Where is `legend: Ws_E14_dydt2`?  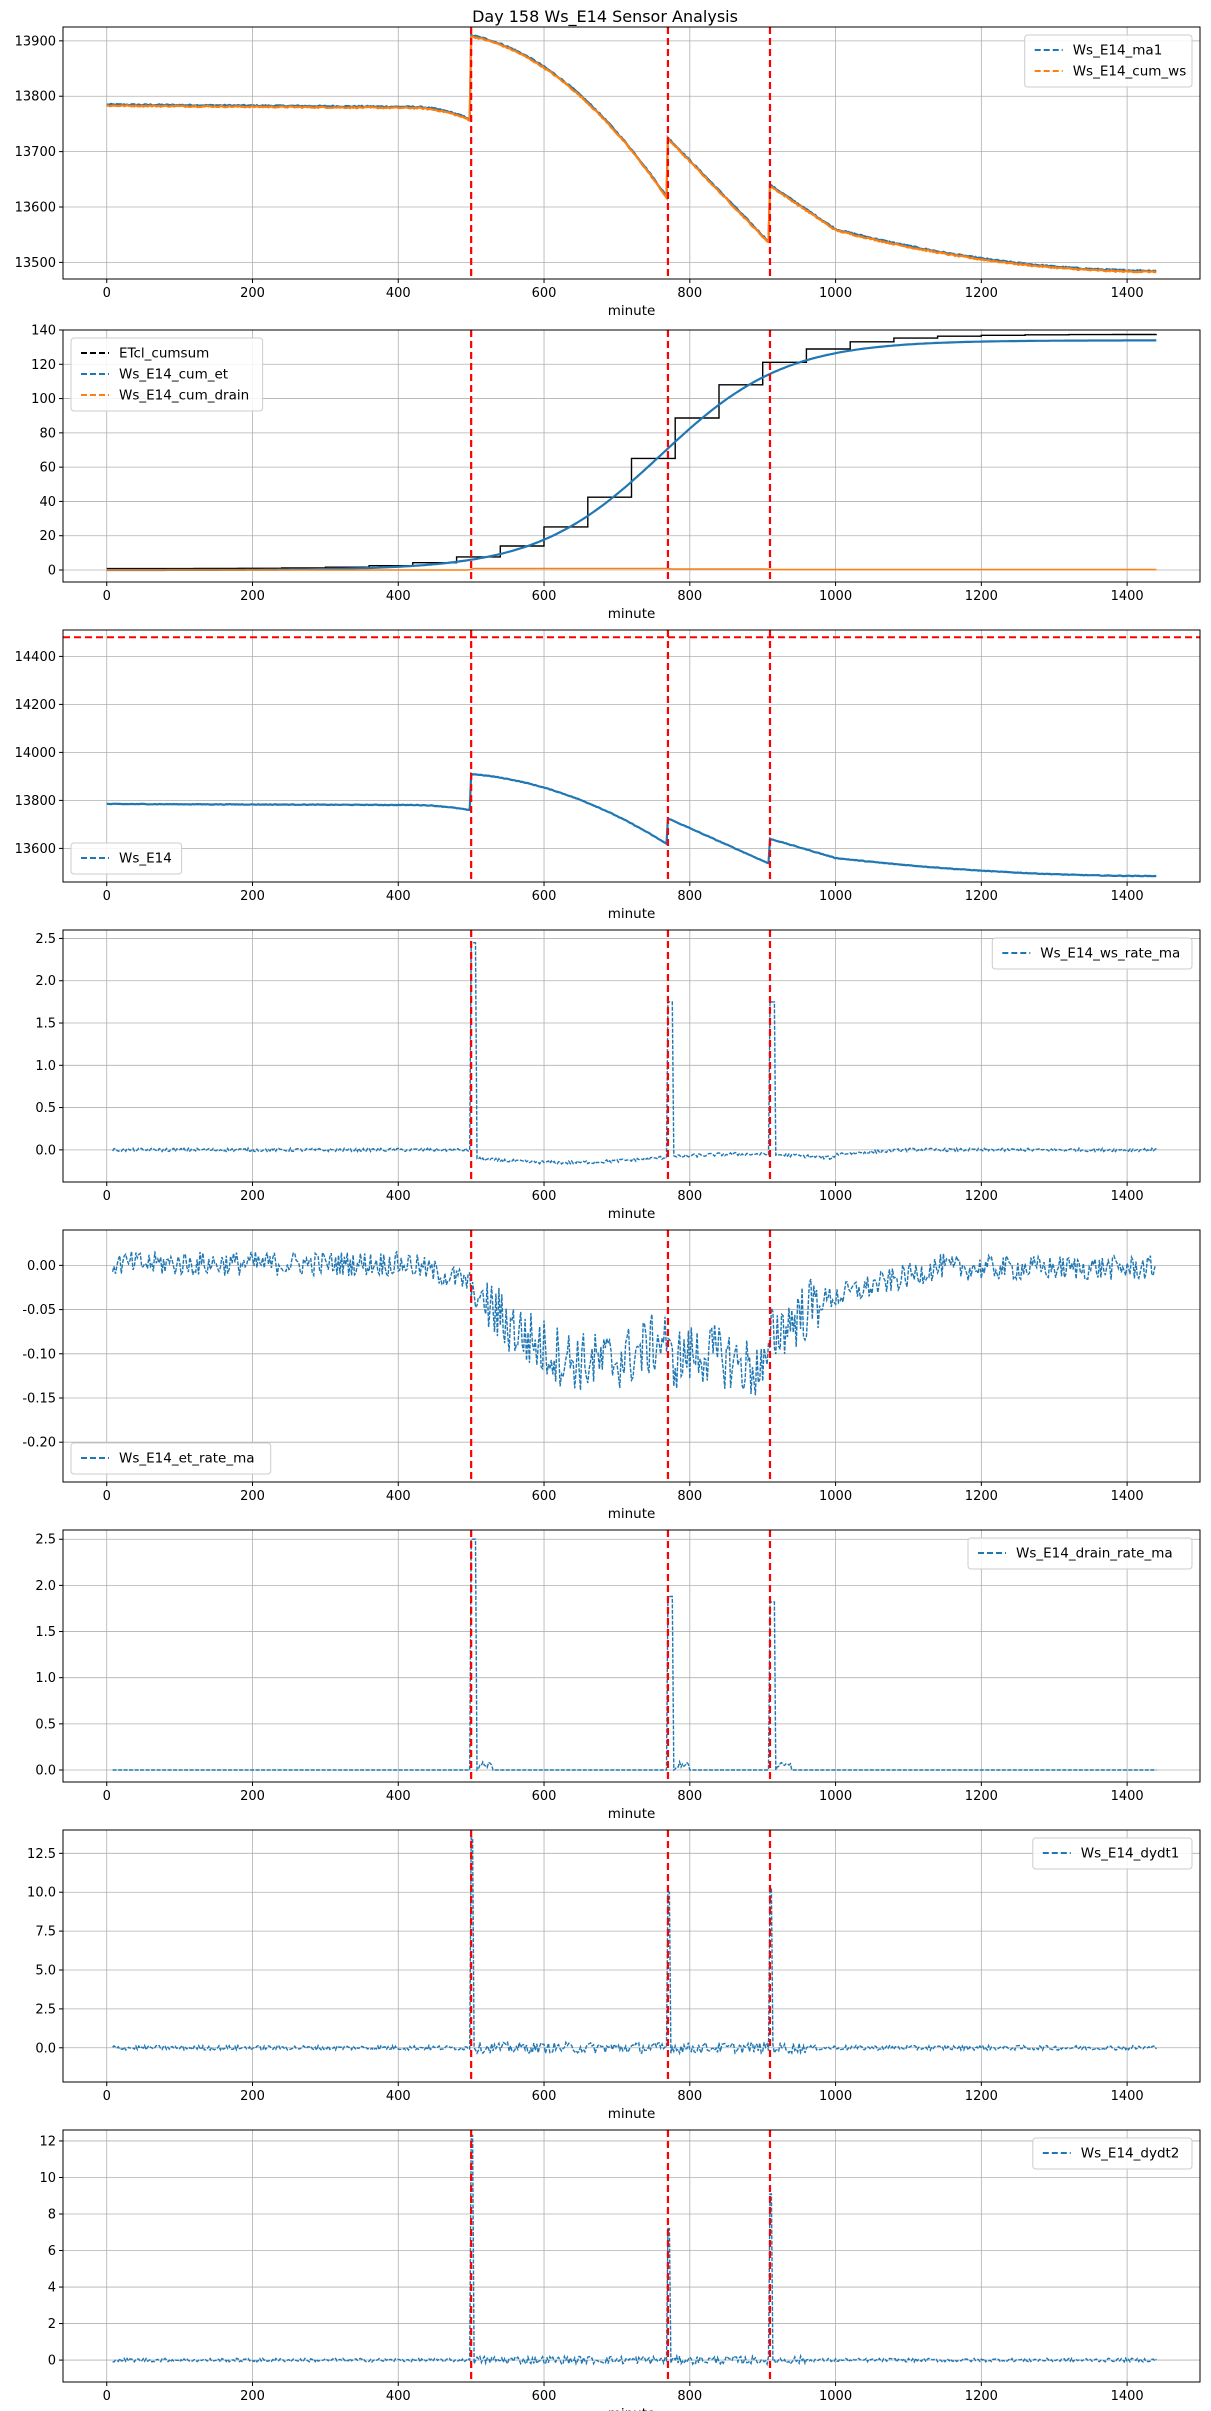 legend: Ws_E14_dydt2 is located at coordinates (1112, 2153).